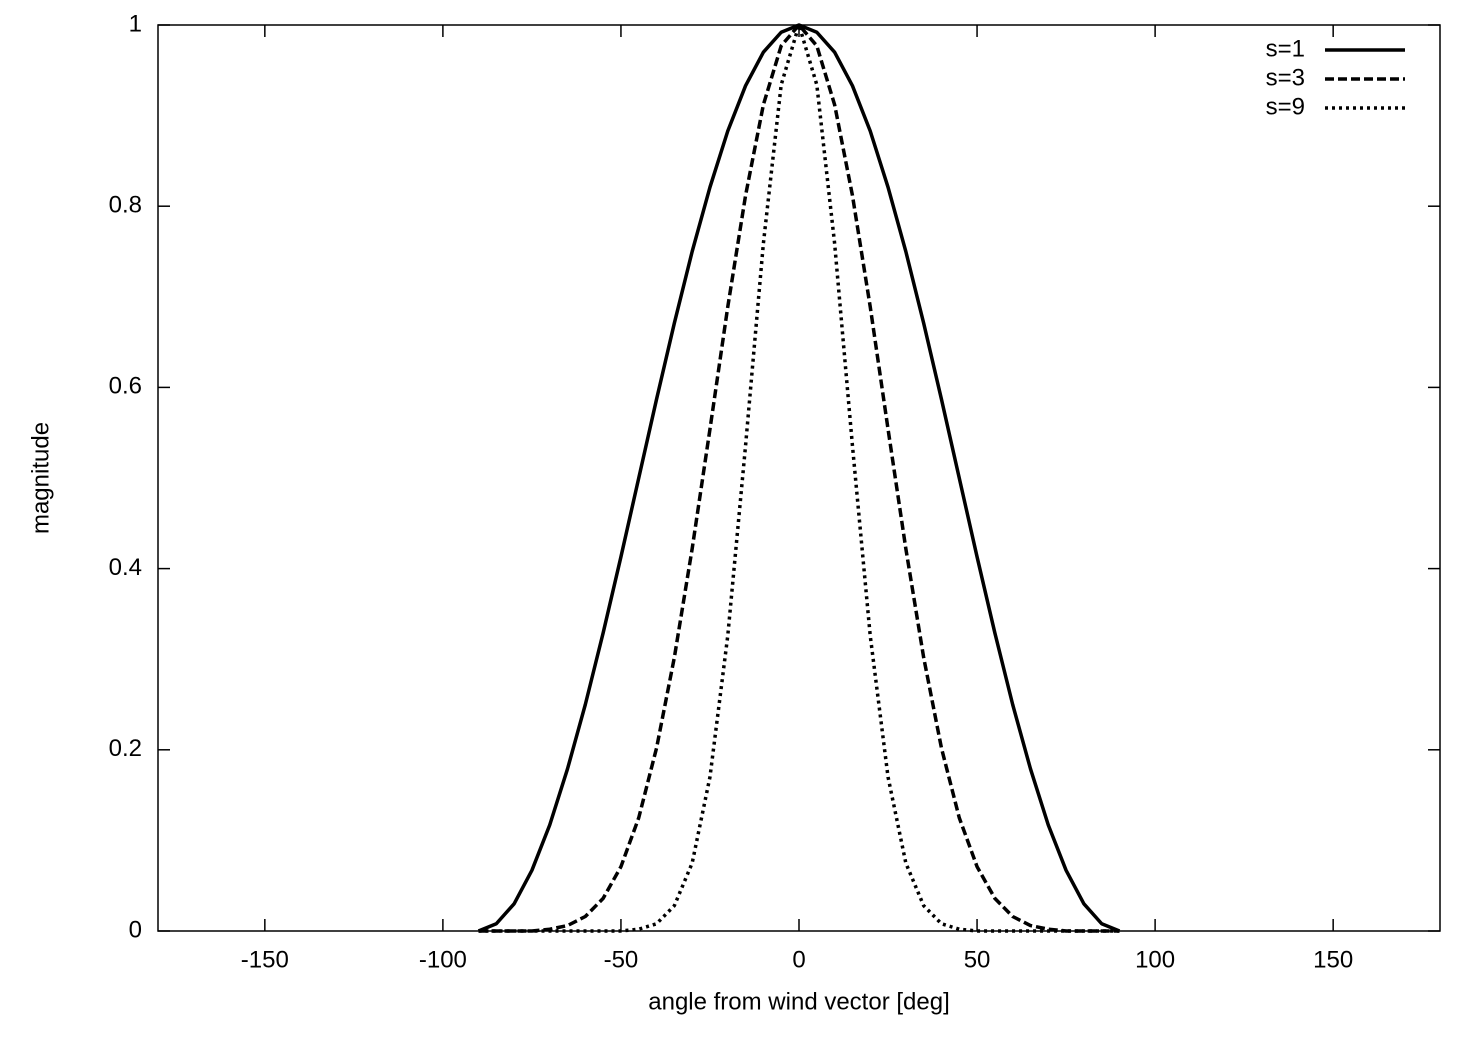  I want to click on x-tick-label: -150, so click(265, 959).